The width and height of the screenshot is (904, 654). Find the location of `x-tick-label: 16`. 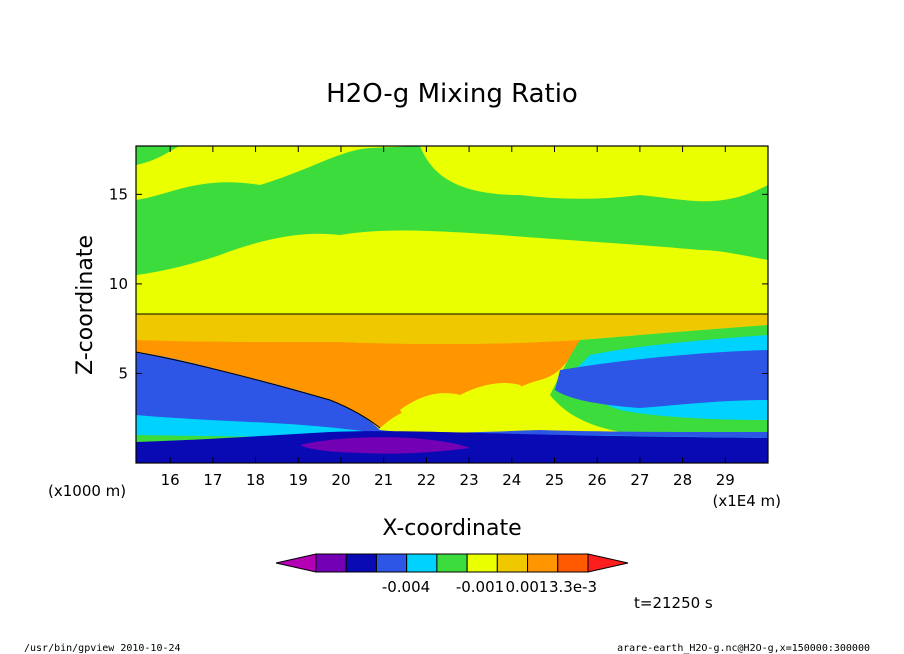

x-tick-label: 16 is located at coordinates (170, 480).